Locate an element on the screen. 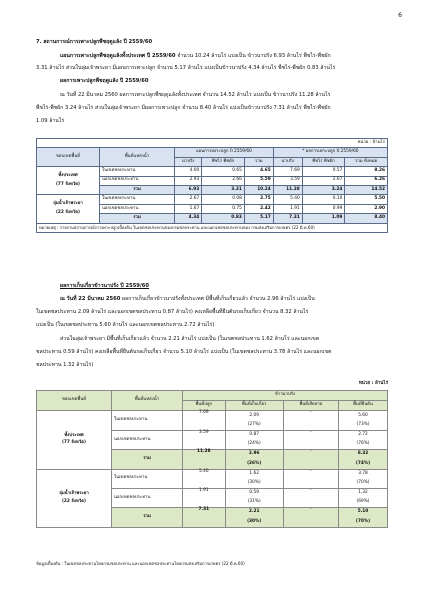 This screenshot has height=600, width=424. table2-harvest-cell: 2.96 is located at coordinates (254, 454).